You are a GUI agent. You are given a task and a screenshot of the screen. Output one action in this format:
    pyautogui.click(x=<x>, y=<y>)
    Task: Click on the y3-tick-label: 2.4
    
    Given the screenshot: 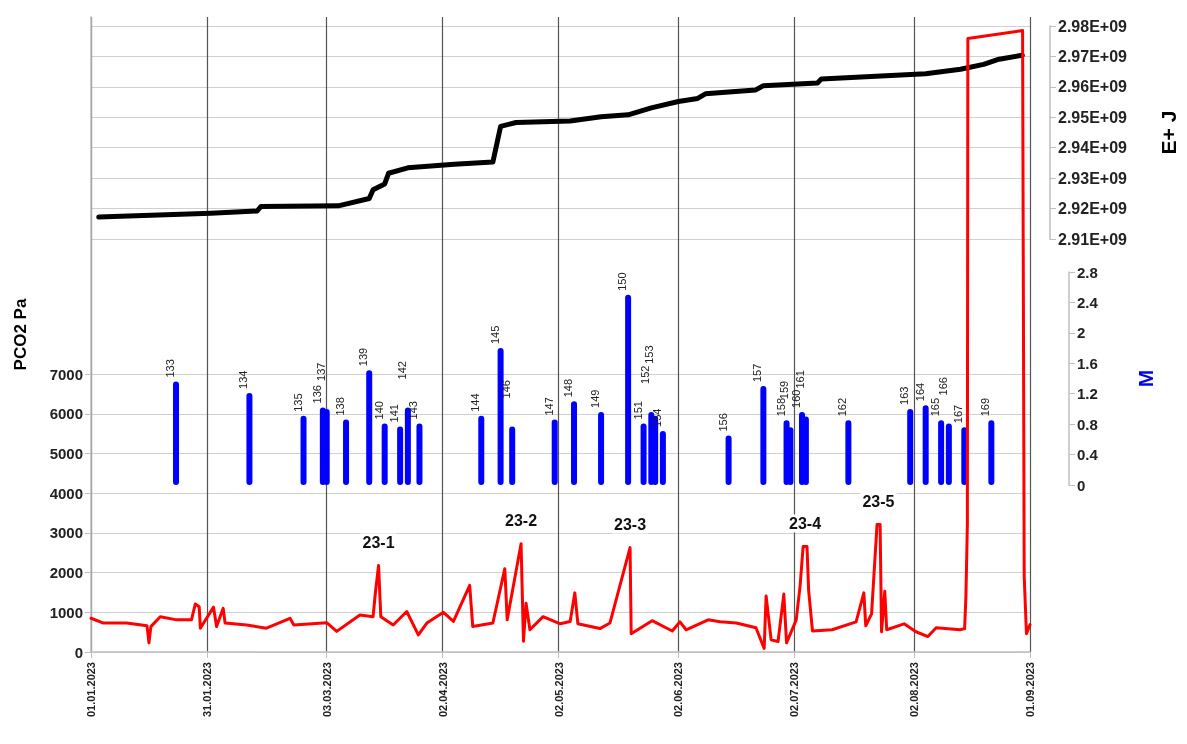 What is the action you would take?
    pyautogui.click(x=1088, y=302)
    